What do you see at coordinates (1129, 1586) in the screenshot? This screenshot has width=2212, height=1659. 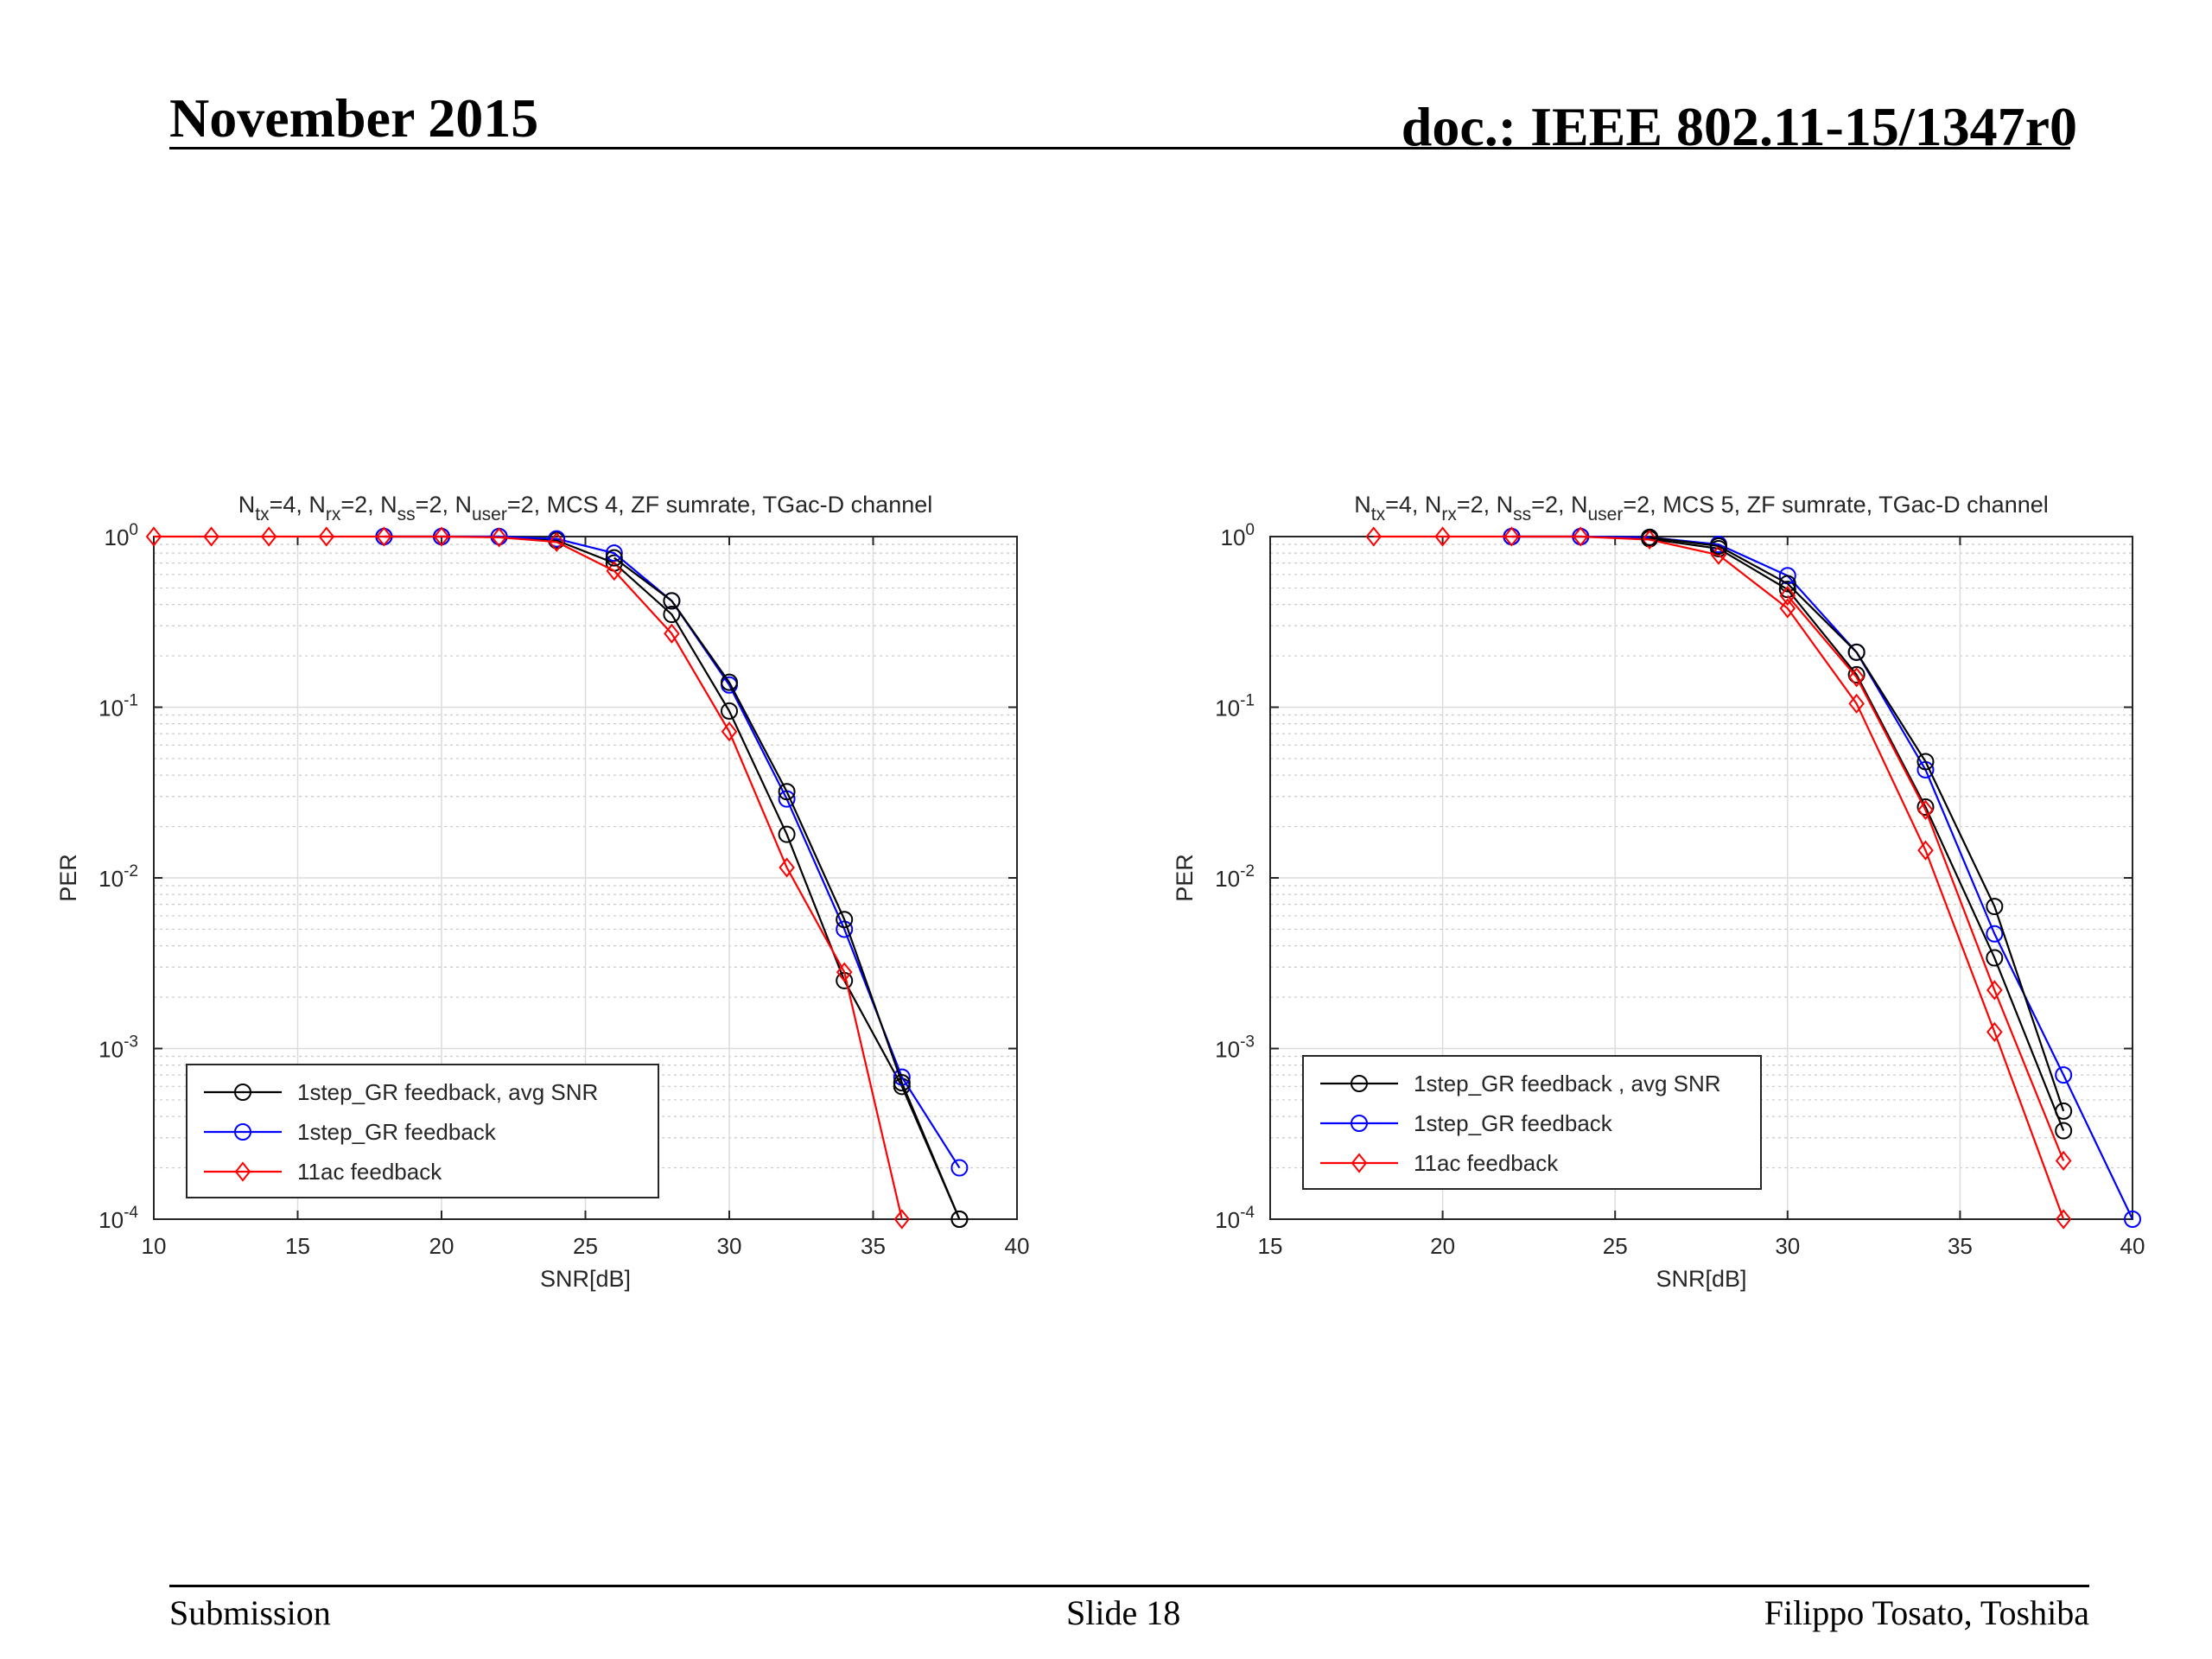 I see `footer-rule` at bounding box center [1129, 1586].